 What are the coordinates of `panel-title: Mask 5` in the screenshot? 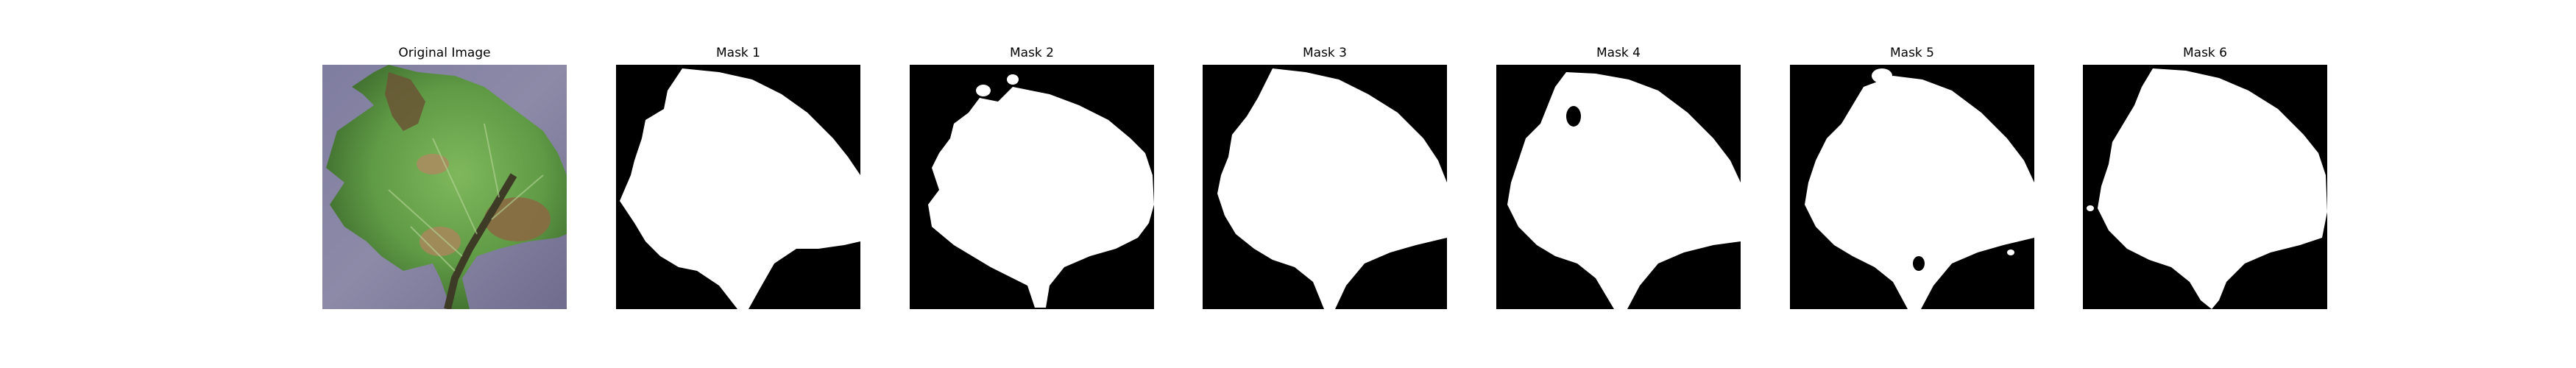 It's located at (1911, 53).